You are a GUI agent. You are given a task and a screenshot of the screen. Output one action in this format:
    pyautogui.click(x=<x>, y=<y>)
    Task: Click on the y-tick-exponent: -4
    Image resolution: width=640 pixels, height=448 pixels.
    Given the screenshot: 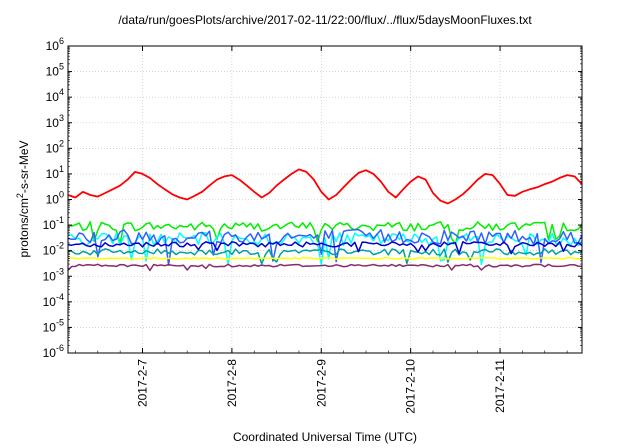 What is the action you would take?
    pyautogui.click(x=60, y=297)
    